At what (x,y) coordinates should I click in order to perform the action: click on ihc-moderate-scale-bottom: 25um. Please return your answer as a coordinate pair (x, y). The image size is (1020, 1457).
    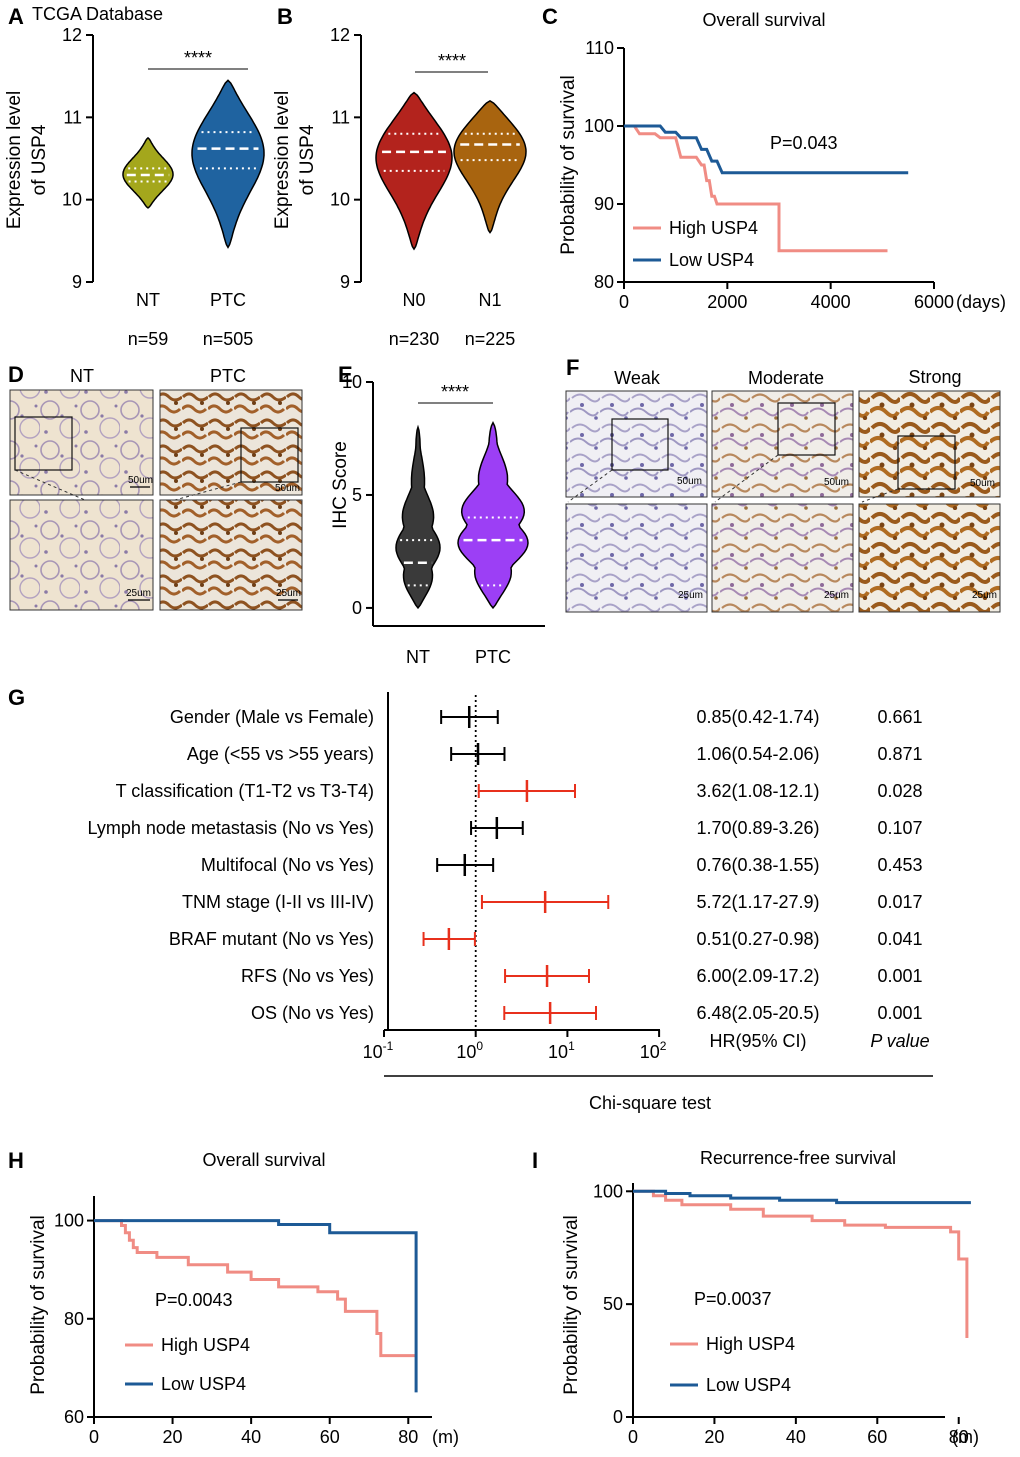
    Looking at the image, I should click on (836, 595).